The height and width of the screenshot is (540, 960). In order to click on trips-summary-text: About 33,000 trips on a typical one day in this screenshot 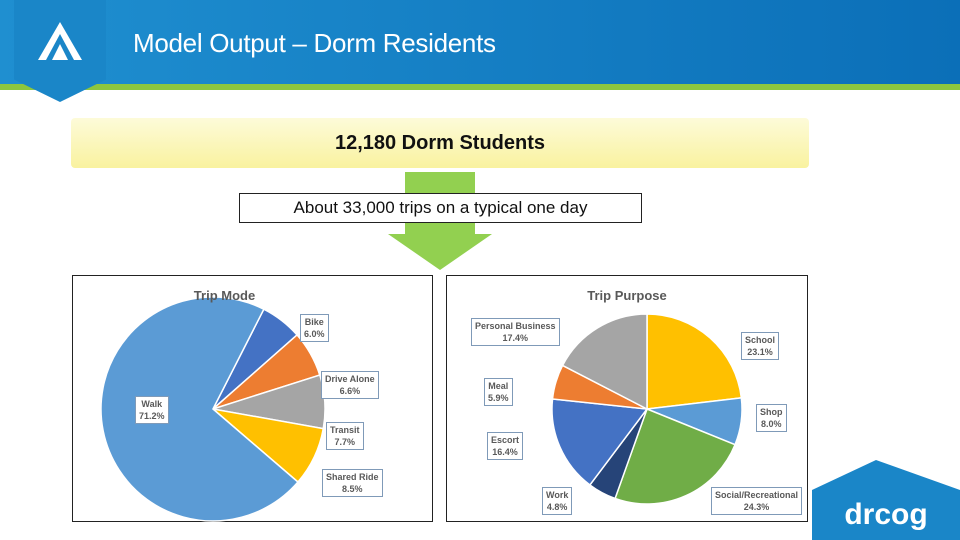, I will do `click(440, 207)`.